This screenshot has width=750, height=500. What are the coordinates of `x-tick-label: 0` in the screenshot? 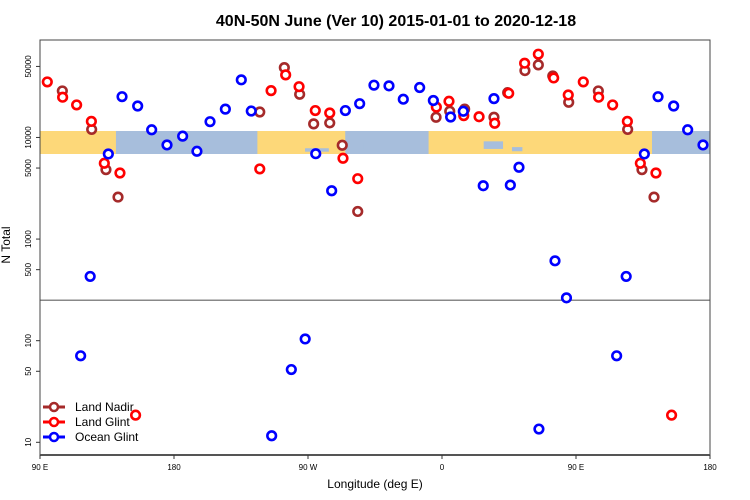 It's located at (442, 467).